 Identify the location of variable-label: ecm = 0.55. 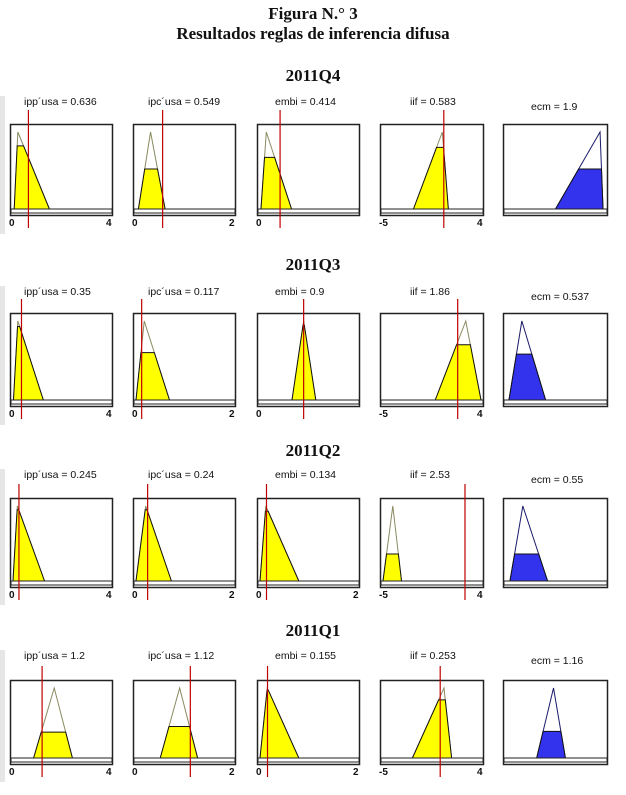
(557, 480).